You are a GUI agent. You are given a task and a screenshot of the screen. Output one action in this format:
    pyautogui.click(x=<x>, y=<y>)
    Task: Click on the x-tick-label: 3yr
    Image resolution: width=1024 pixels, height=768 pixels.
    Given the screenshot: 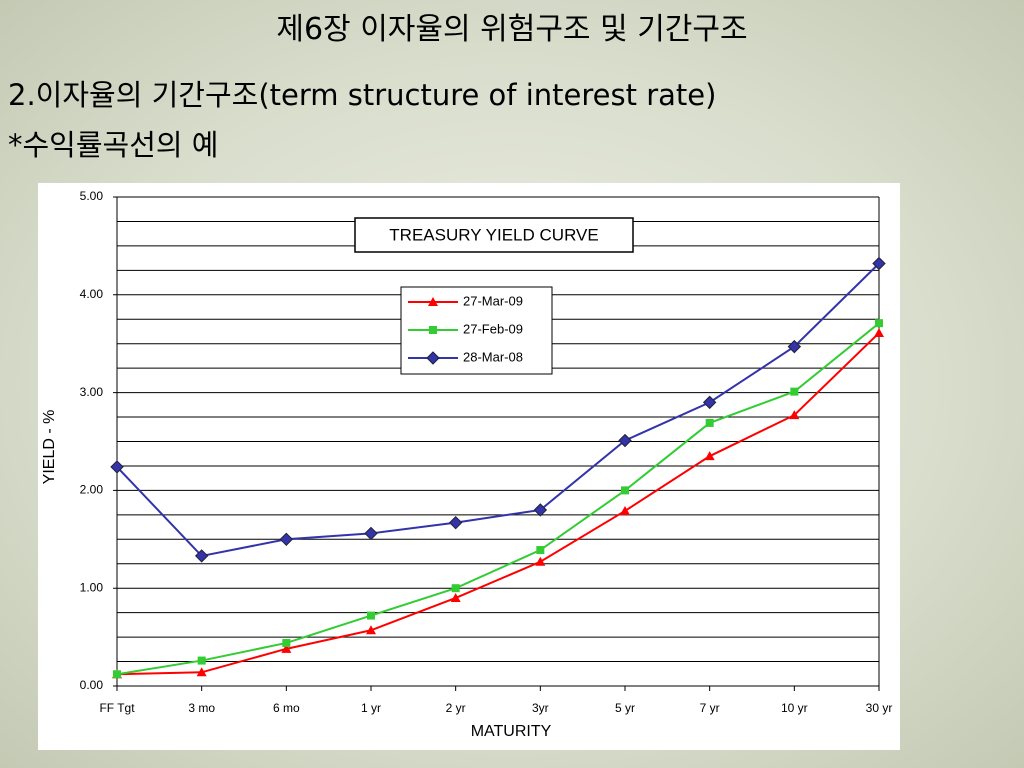 What is the action you would take?
    pyautogui.click(x=540, y=708)
    